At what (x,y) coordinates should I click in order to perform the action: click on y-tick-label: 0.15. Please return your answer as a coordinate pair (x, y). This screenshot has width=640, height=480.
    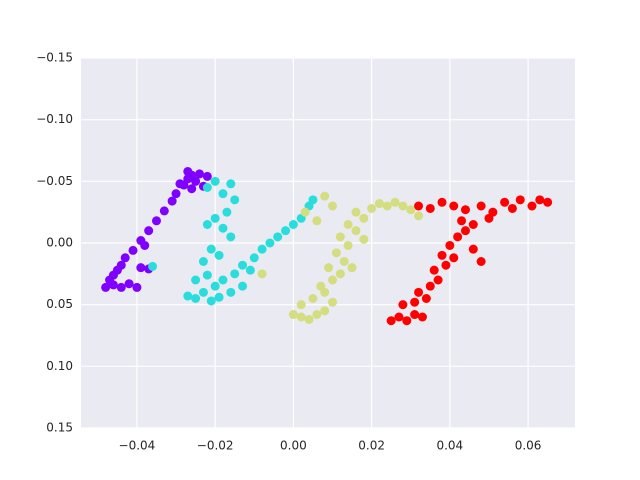
    Looking at the image, I should click on (59, 428).